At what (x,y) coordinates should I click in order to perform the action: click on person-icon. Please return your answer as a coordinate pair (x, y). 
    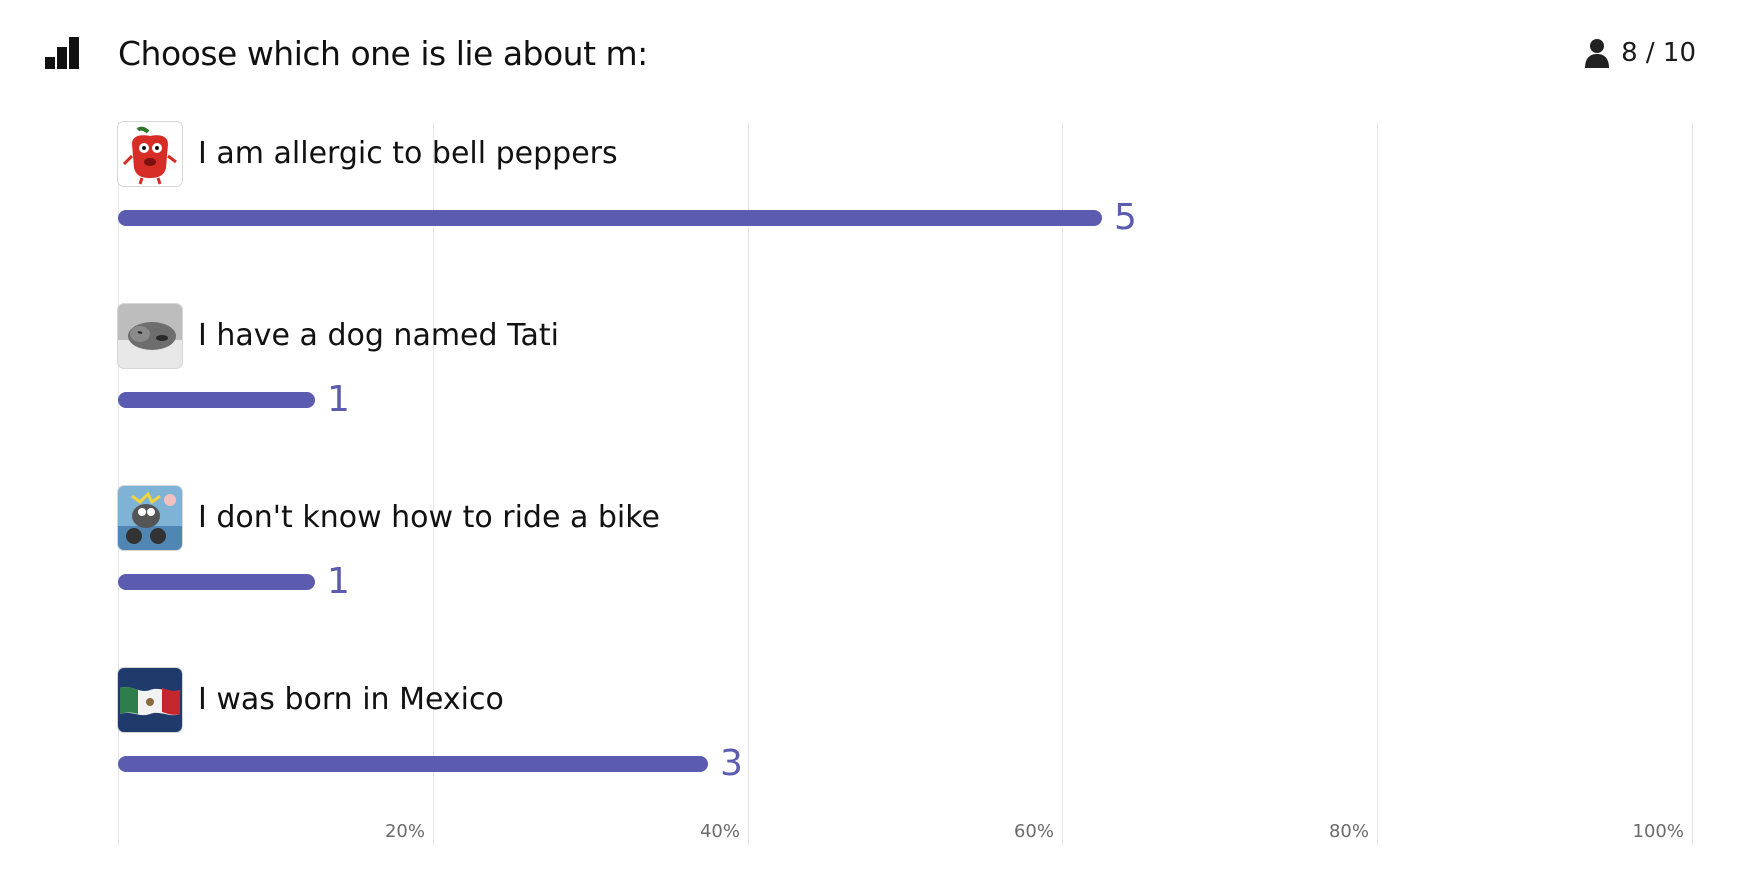
    Looking at the image, I should click on (1597, 53).